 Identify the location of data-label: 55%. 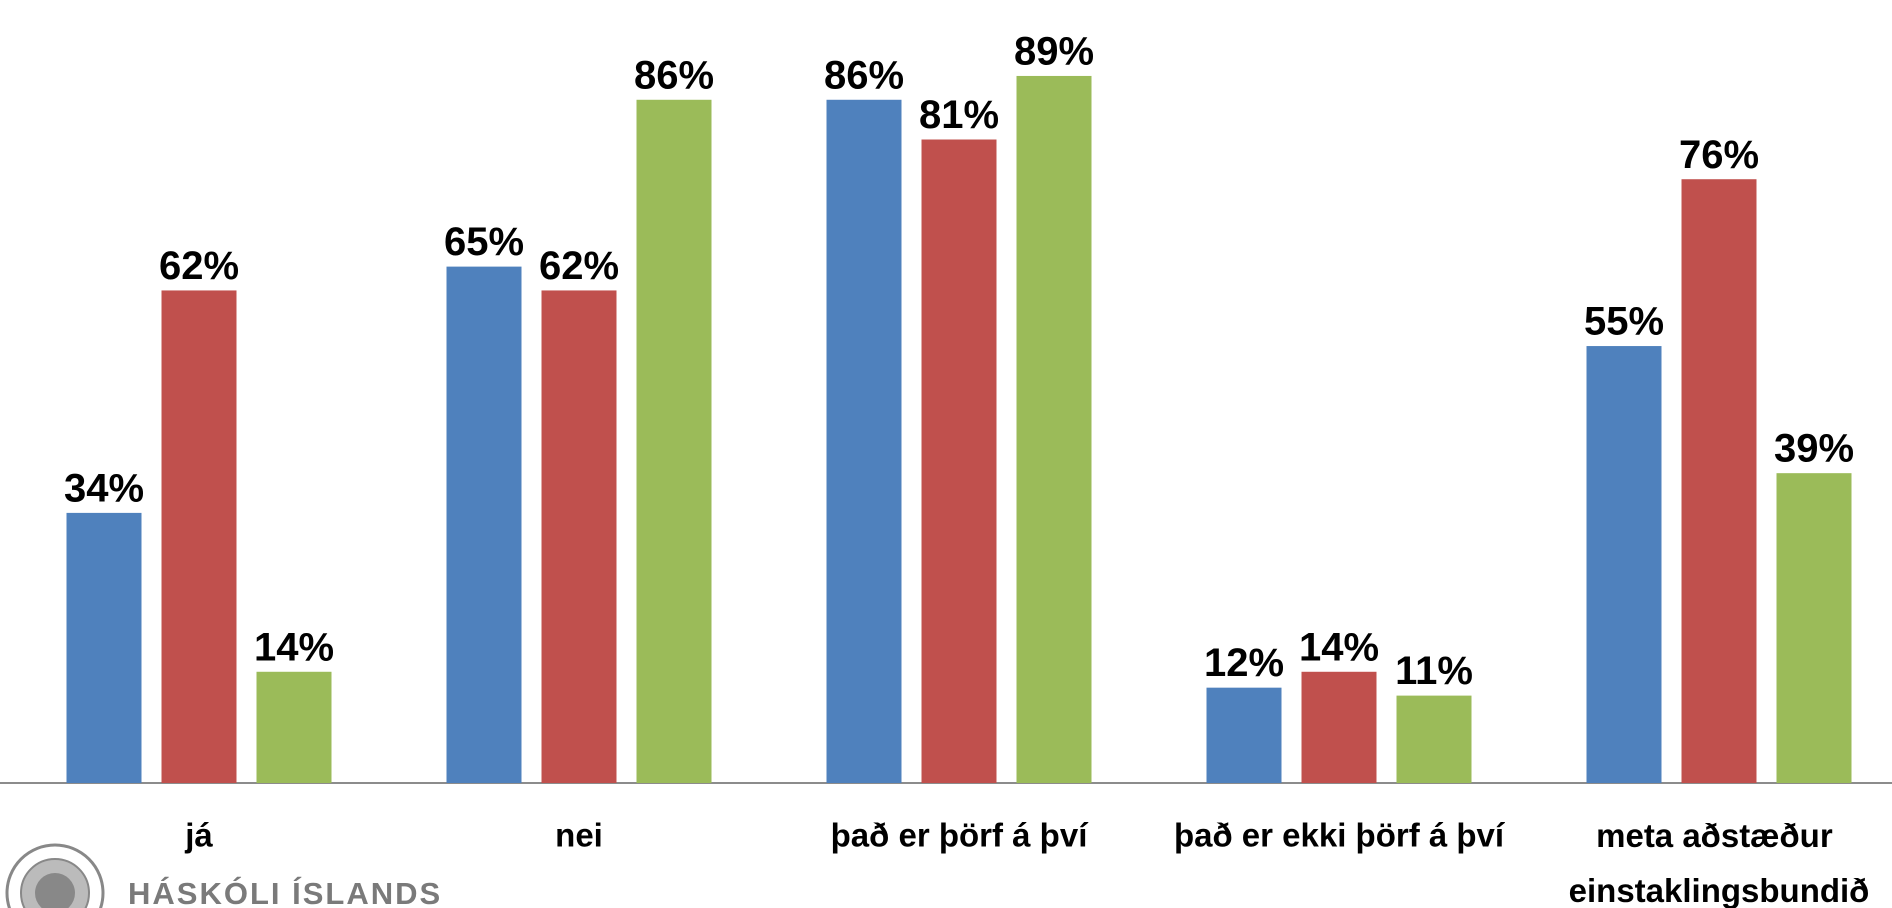
(1624, 322).